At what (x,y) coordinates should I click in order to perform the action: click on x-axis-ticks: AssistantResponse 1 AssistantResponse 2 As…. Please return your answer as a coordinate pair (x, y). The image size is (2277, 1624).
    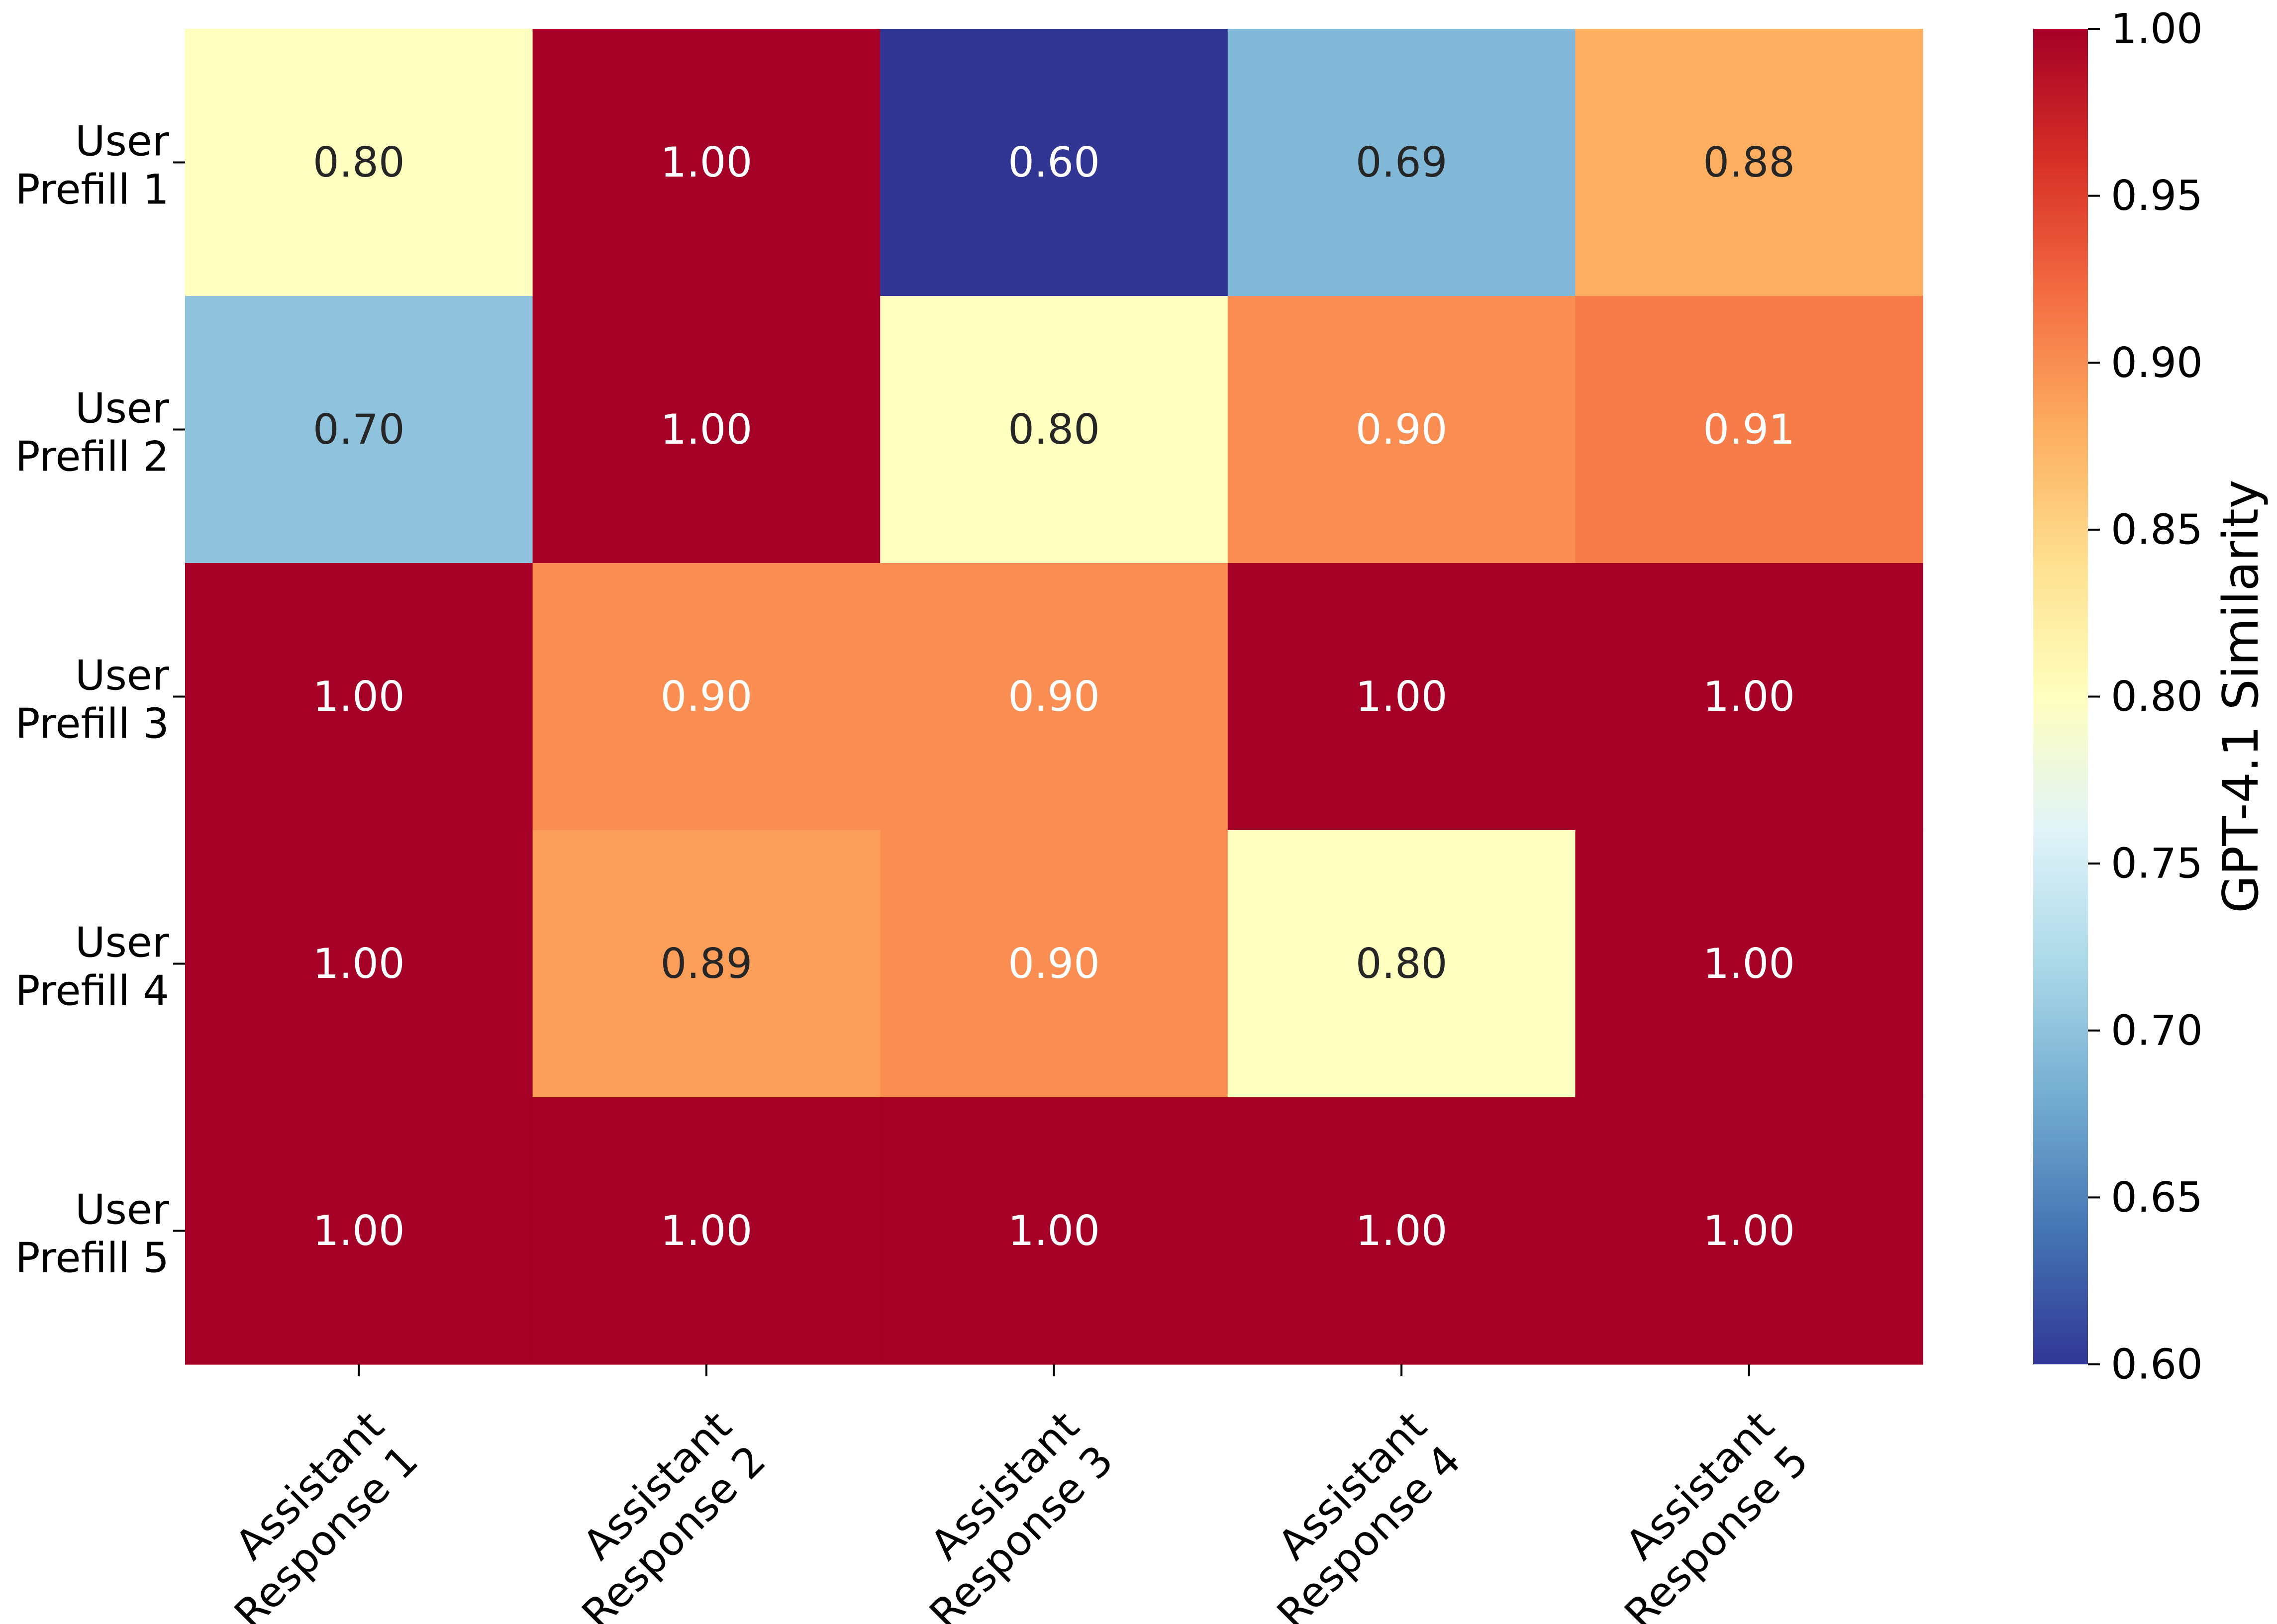
    Looking at the image, I should click on (1004, 1494).